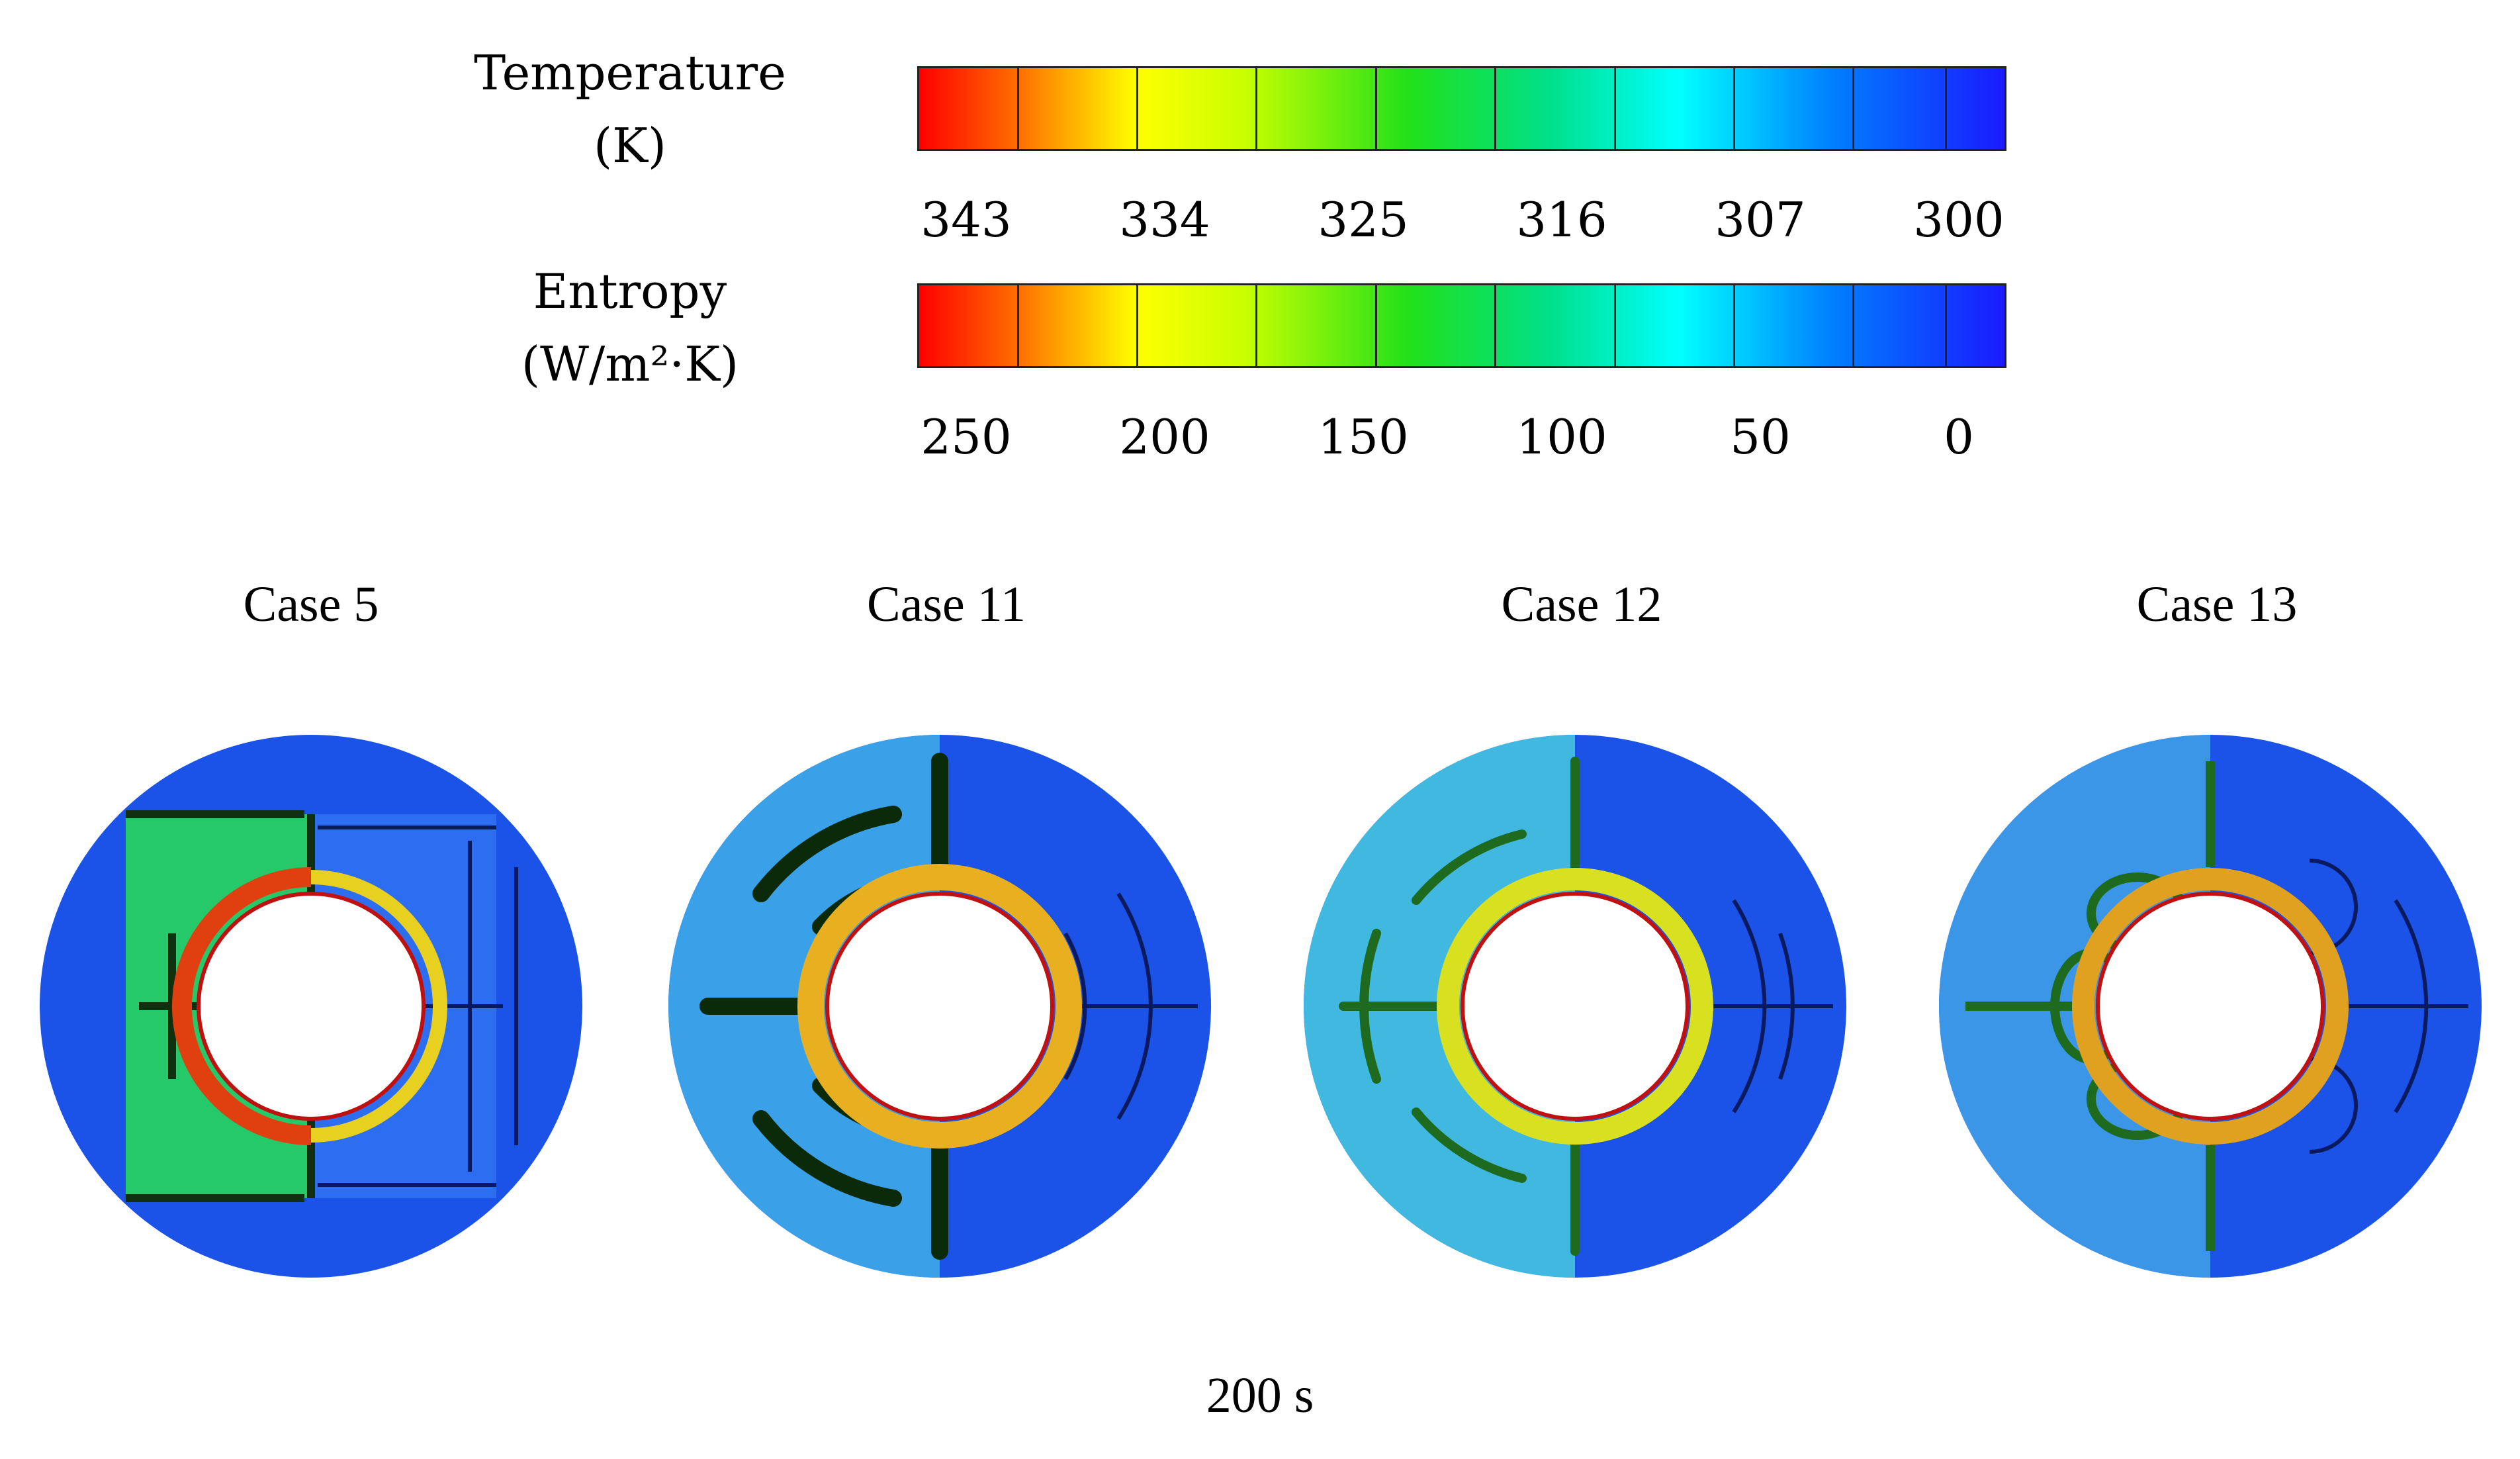  I want to click on entropy-ticks: 250 200 150 100 50 0, so click(1462, 439).